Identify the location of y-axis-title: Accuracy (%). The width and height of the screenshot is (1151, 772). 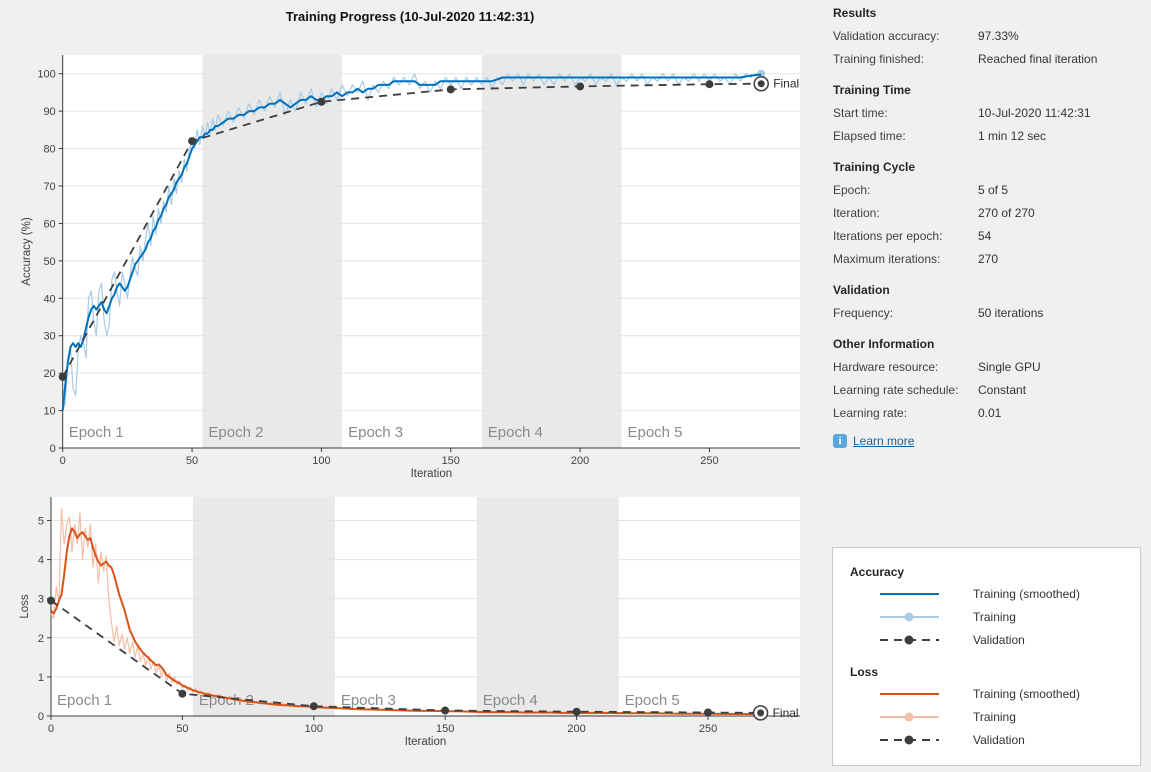
(27, 251).